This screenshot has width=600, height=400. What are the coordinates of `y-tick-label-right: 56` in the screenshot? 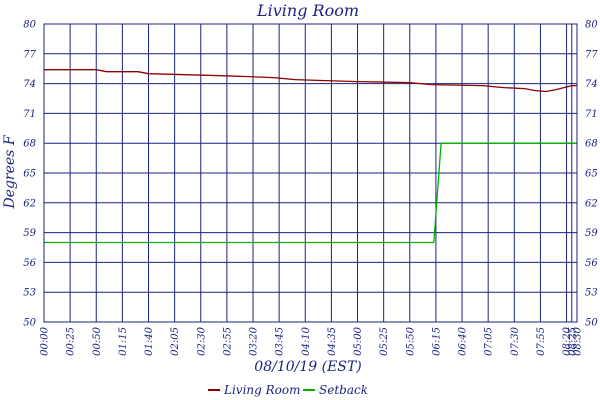 It's located at (591, 263).